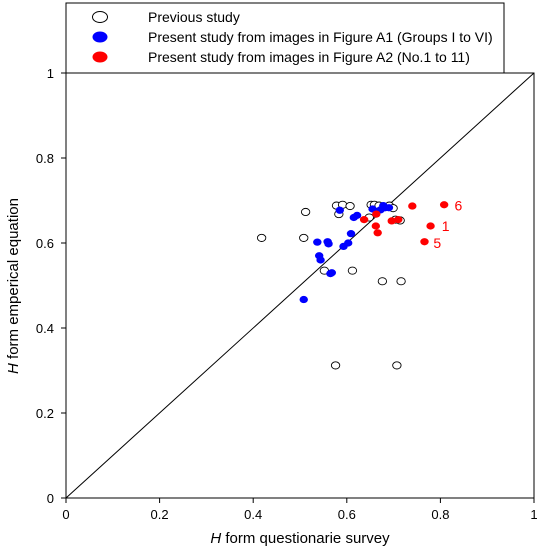 The height and width of the screenshot is (550, 545). I want to click on x-tick-label: 0.8, so click(440, 514).